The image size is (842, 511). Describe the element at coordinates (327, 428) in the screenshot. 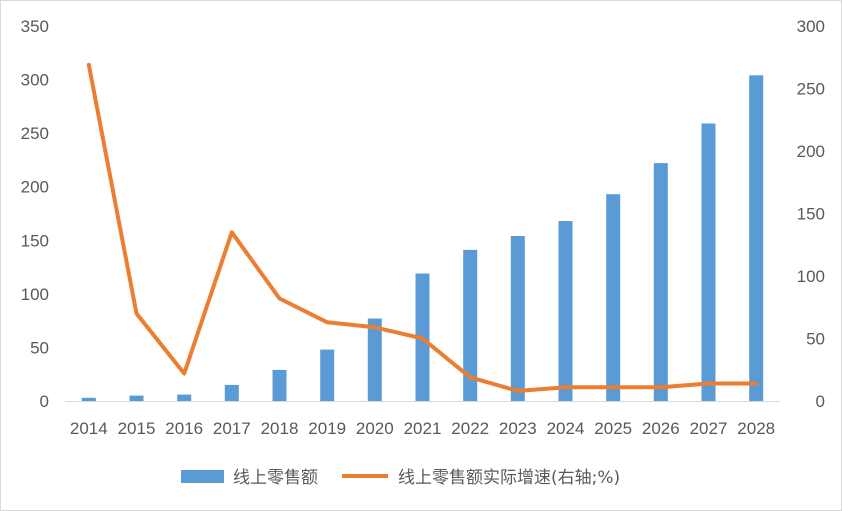

I see `x-tick-label: 2019` at that location.